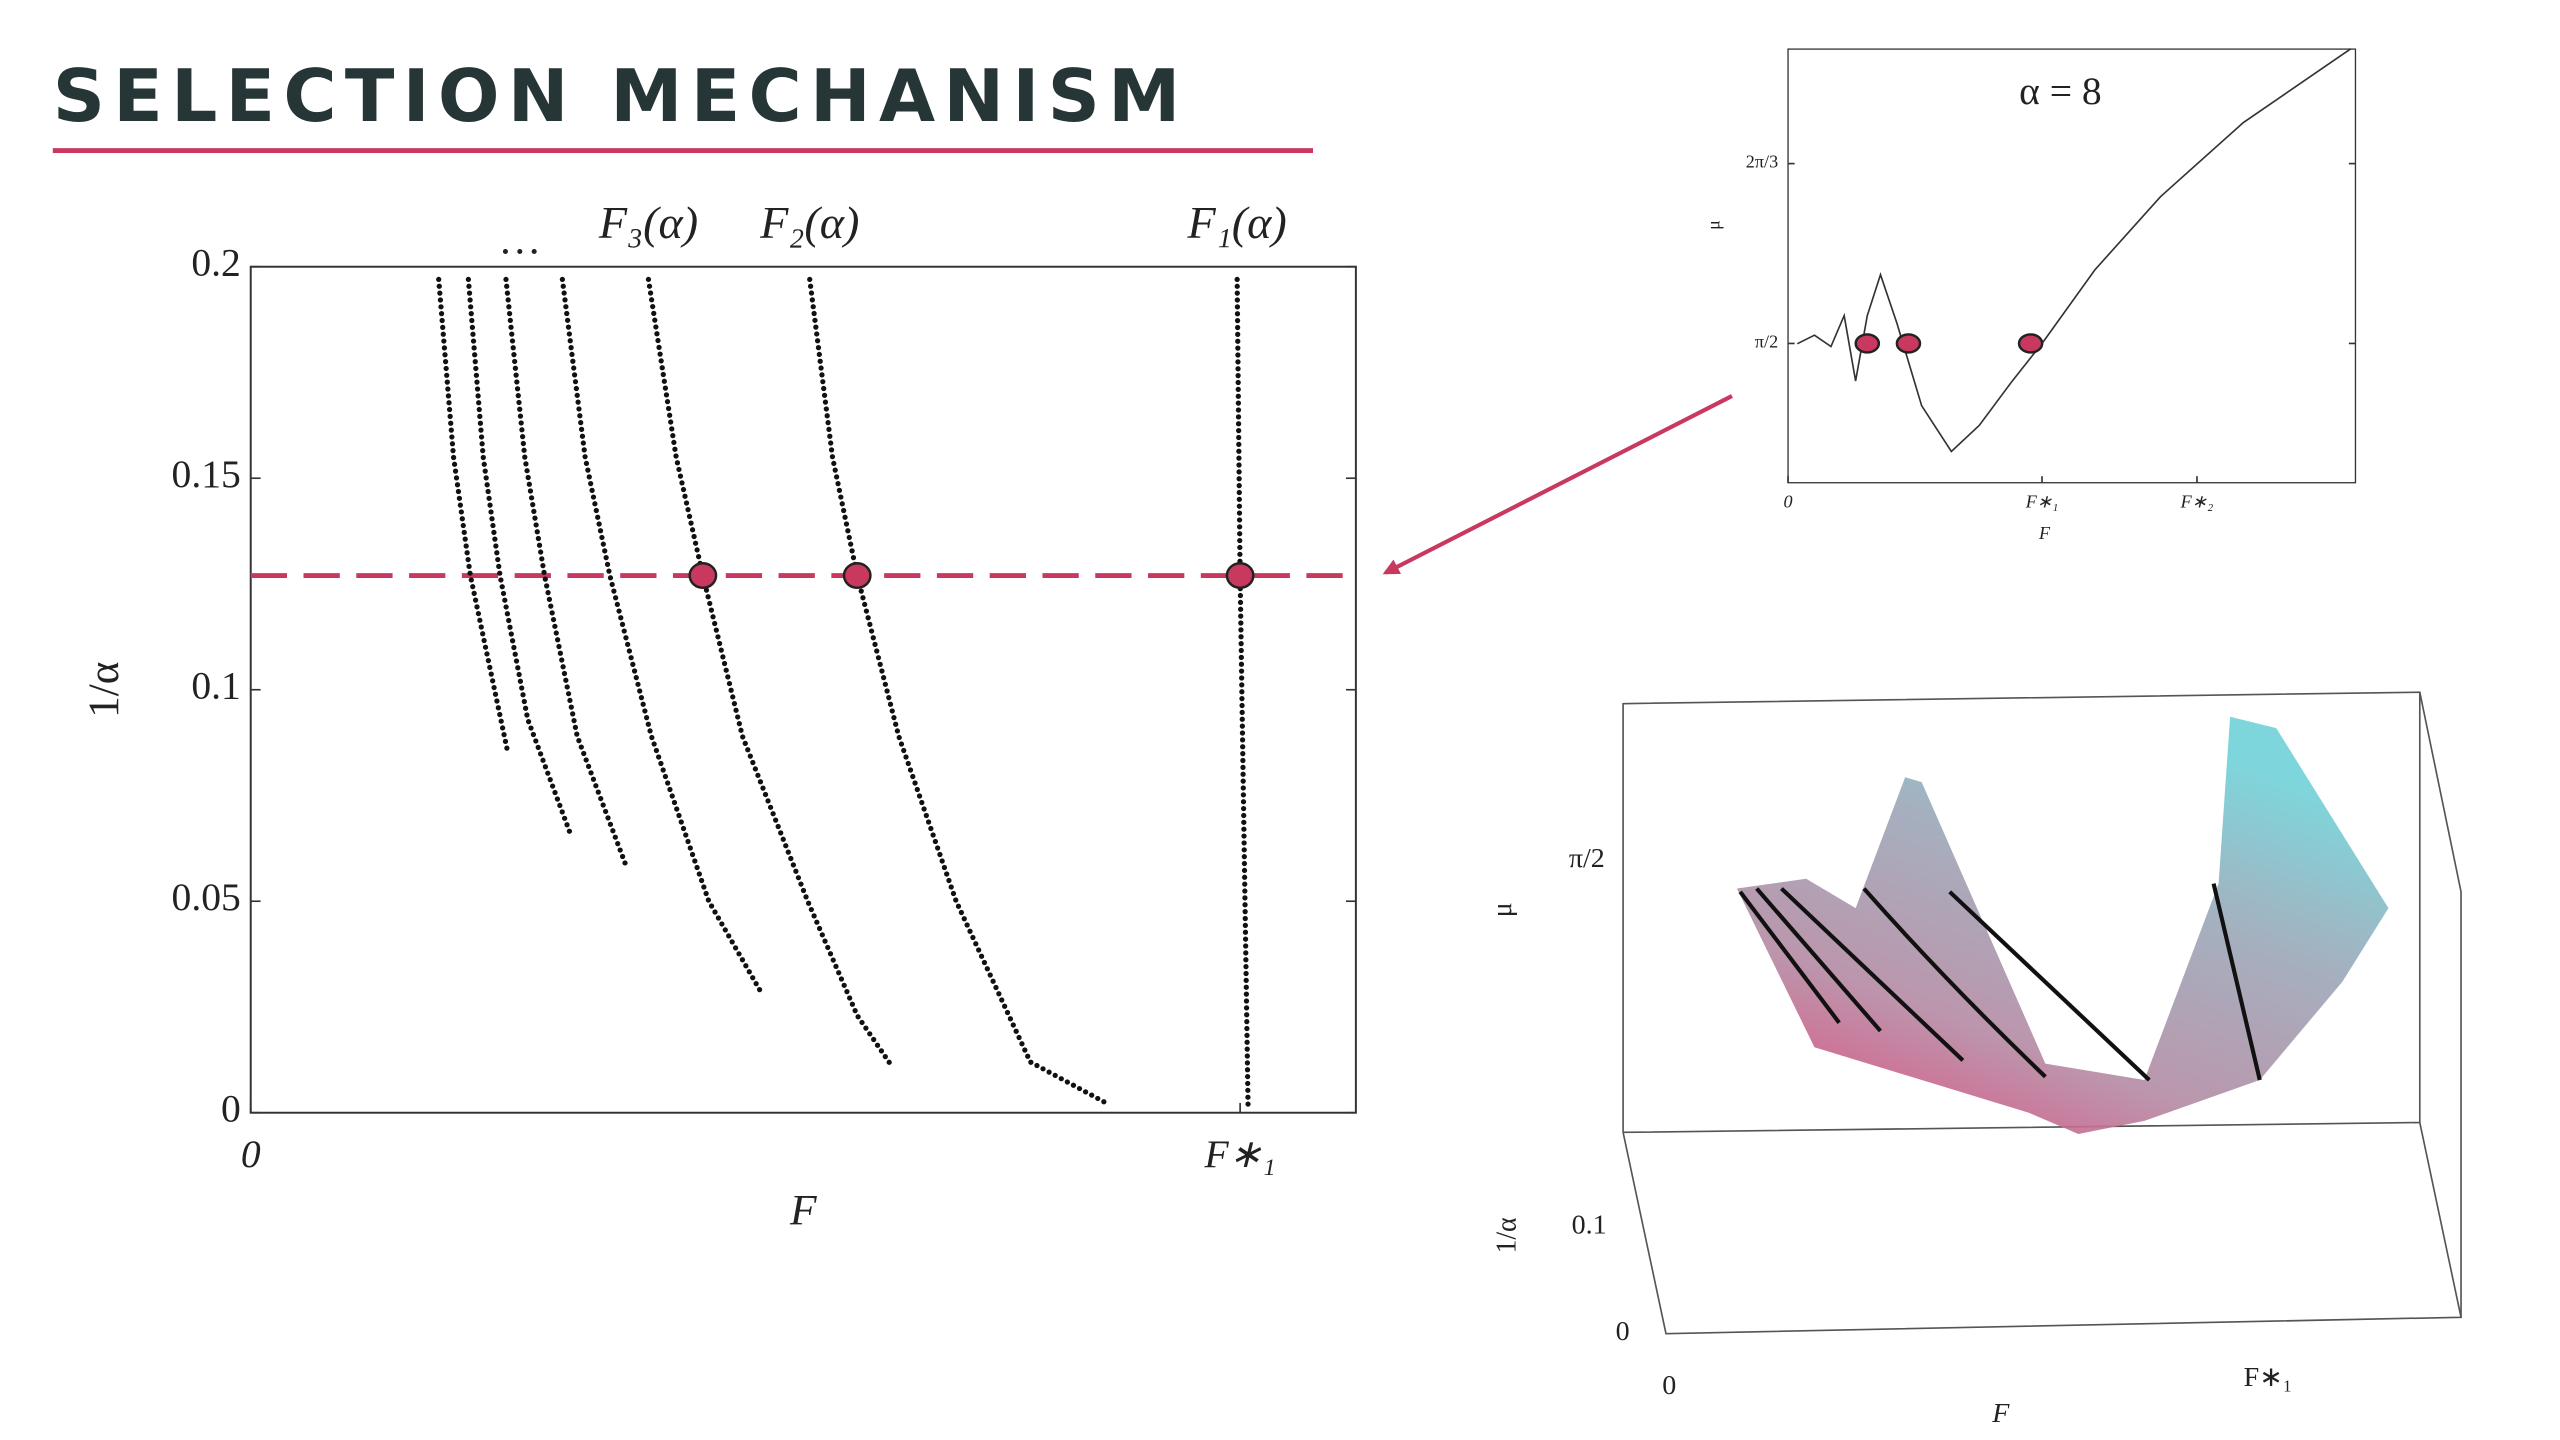 The height and width of the screenshot is (1440, 2560). I want to click on surface, so click(2062, 925).